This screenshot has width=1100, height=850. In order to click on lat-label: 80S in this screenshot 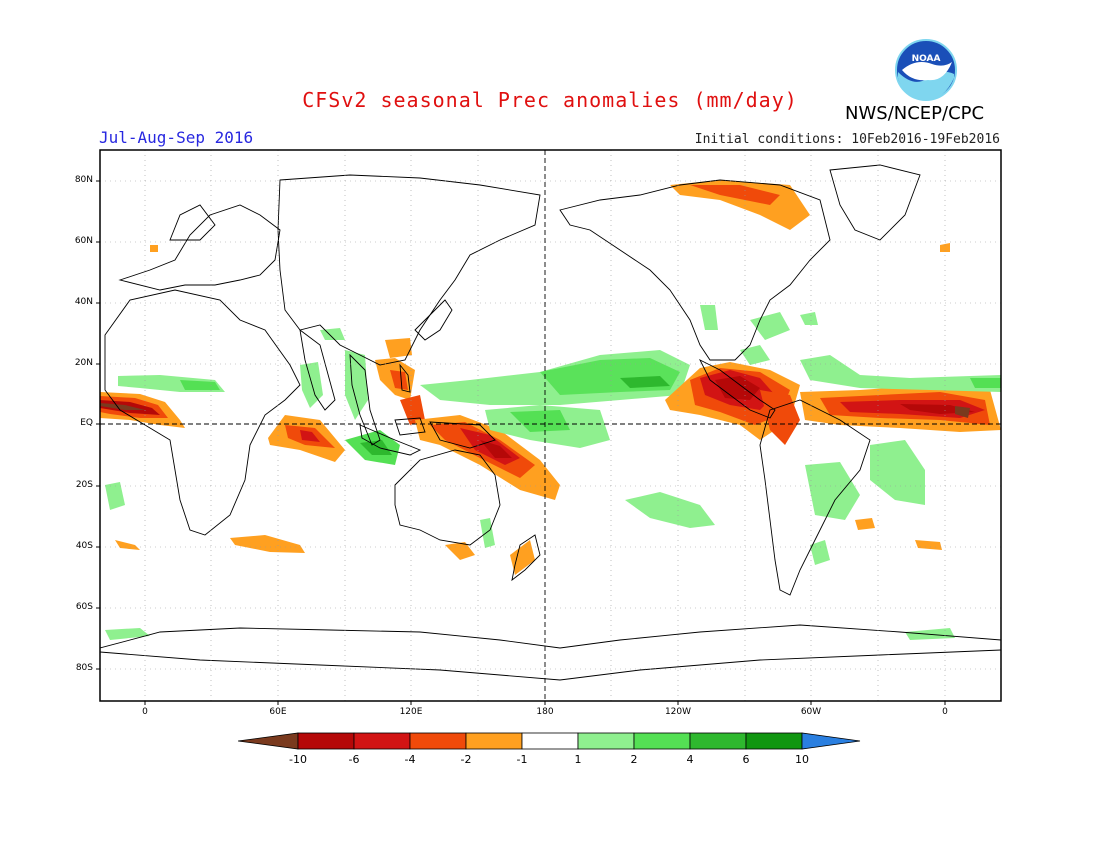, I will do `click(84, 668)`.